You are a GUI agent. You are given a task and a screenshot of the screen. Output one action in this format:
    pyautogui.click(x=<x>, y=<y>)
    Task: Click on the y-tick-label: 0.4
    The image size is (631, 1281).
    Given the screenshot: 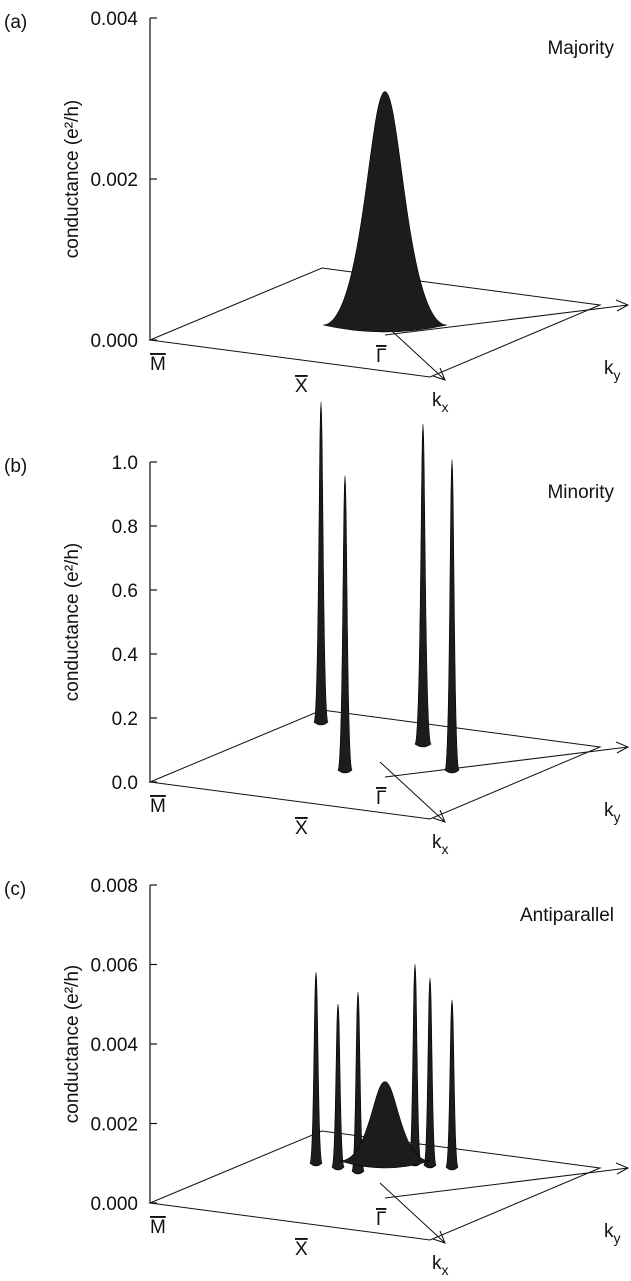 What is the action you would take?
    pyautogui.click(x=125, y=655)
    